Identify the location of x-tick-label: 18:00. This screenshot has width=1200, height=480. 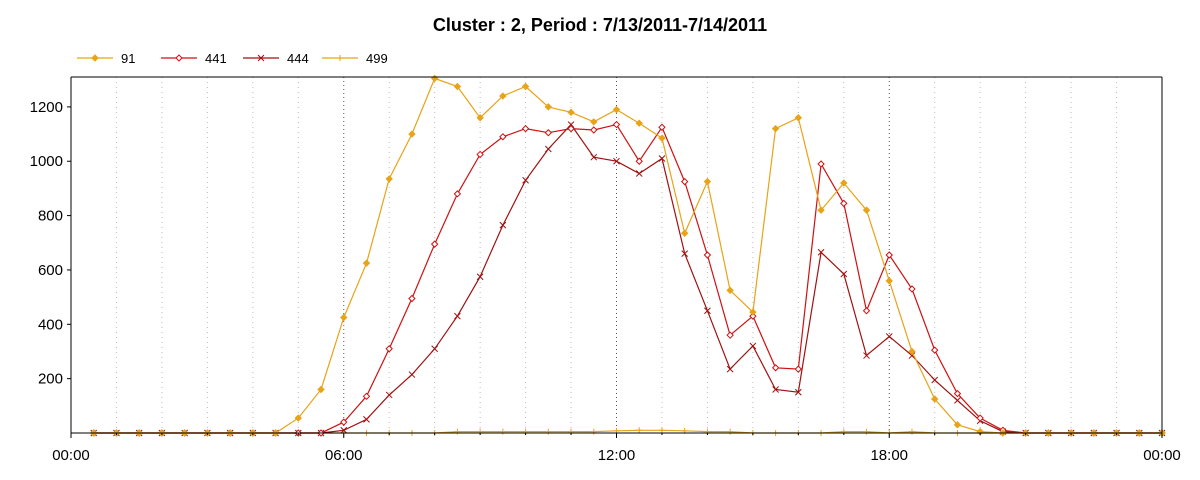
(889, 455).